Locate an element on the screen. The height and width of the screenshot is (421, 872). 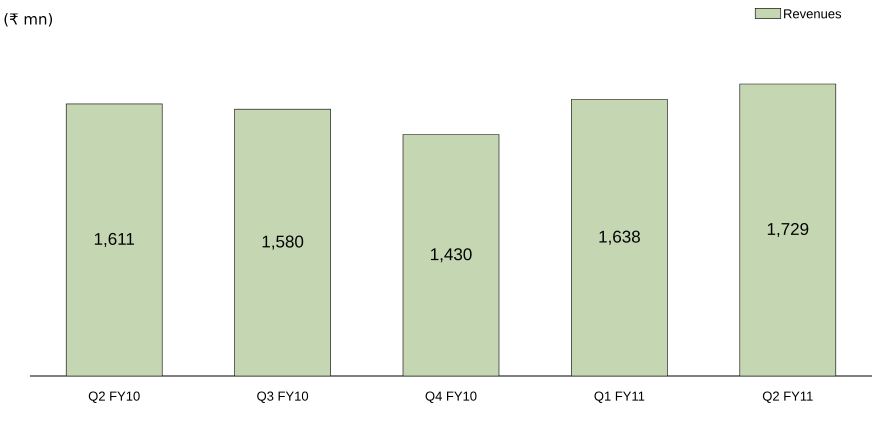
y-axis-title: (₹ mn) is located at coordinates (28, 19).